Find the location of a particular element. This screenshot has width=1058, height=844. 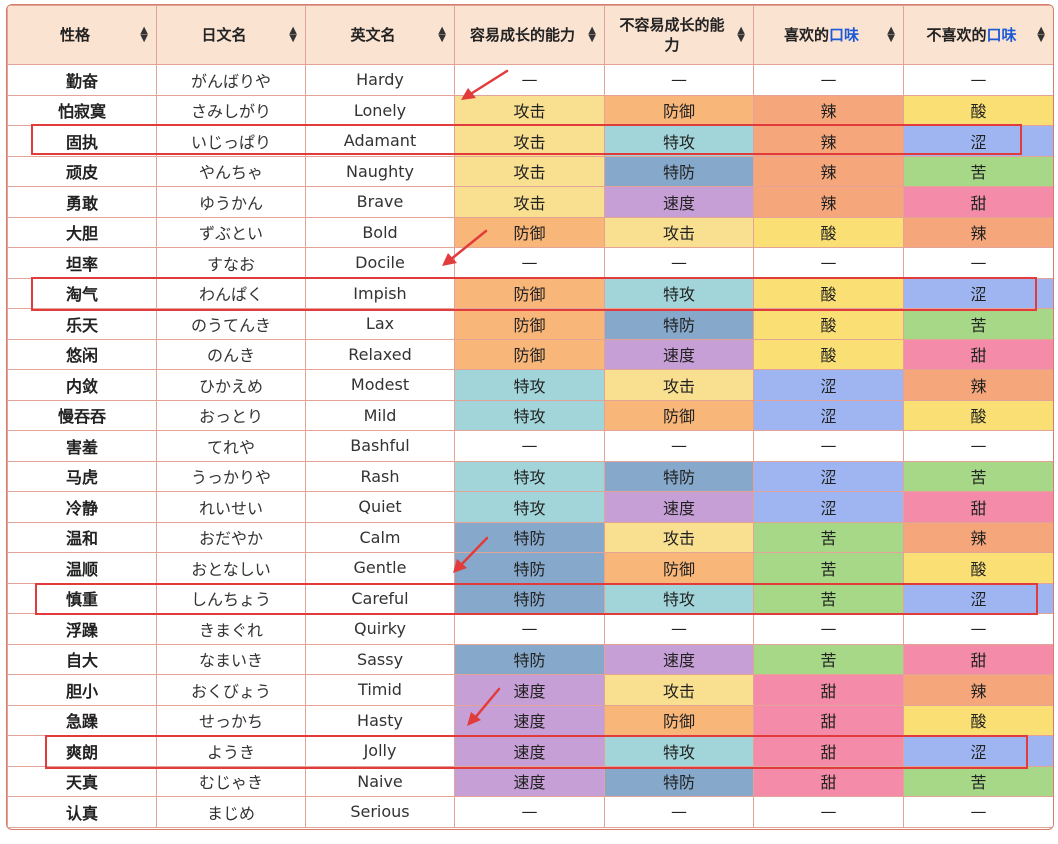

table-row: 马虎 うっかりや Rash 特攻 特防涩苦 is located at coordinates (530, 476).